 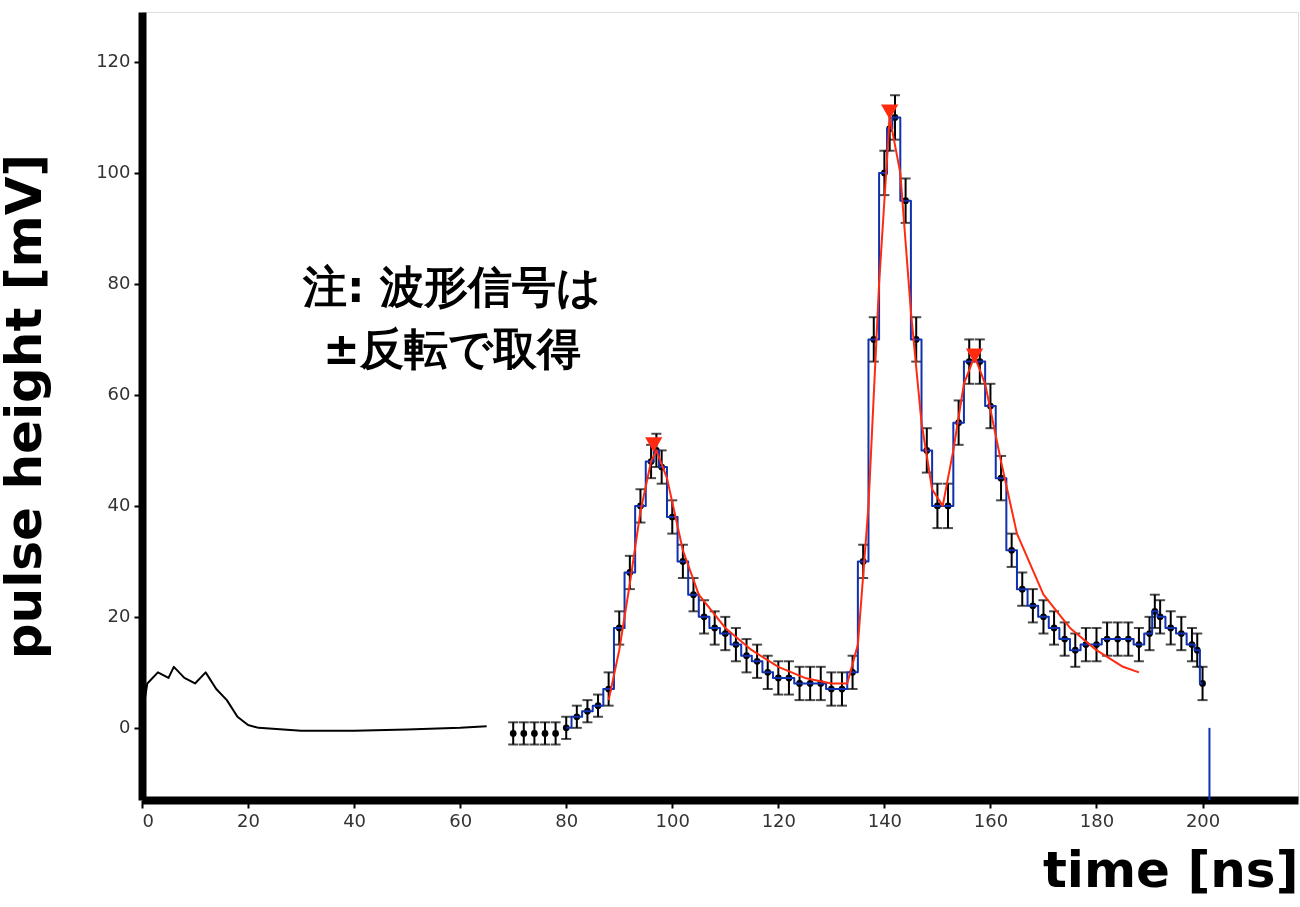 What do you see at coordinates (567, 820) in the screenshot?
I see `x-tick-label: 80` at bounding box center [567, 820].